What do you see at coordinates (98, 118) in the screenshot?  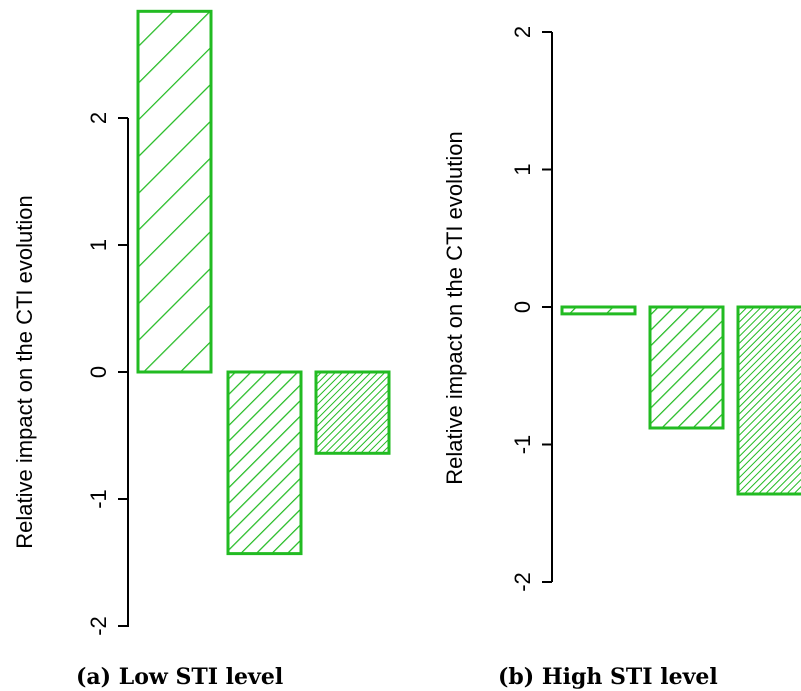 I see `panel-a-tick-label: 2` at bounding box center [98, 118].